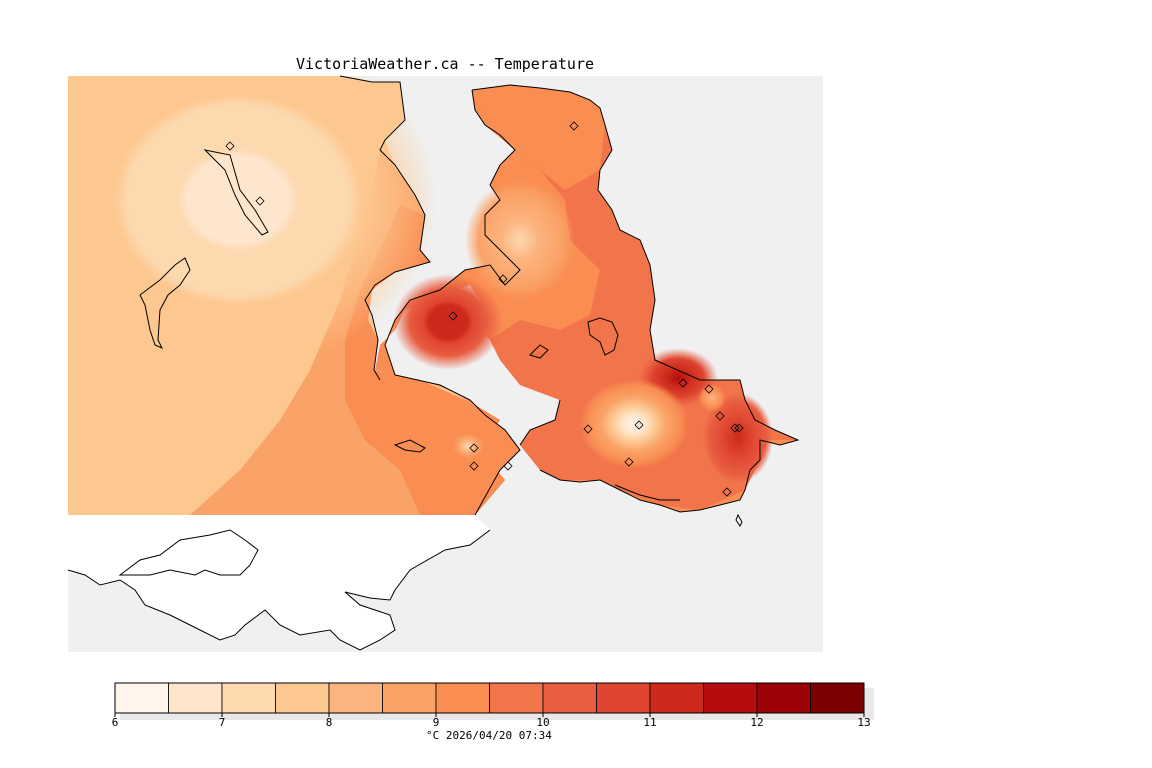 The image size is (1152, 768). I want to click on map-title: VictoriaWeather.ca -- Temperature, so click(445, 64).